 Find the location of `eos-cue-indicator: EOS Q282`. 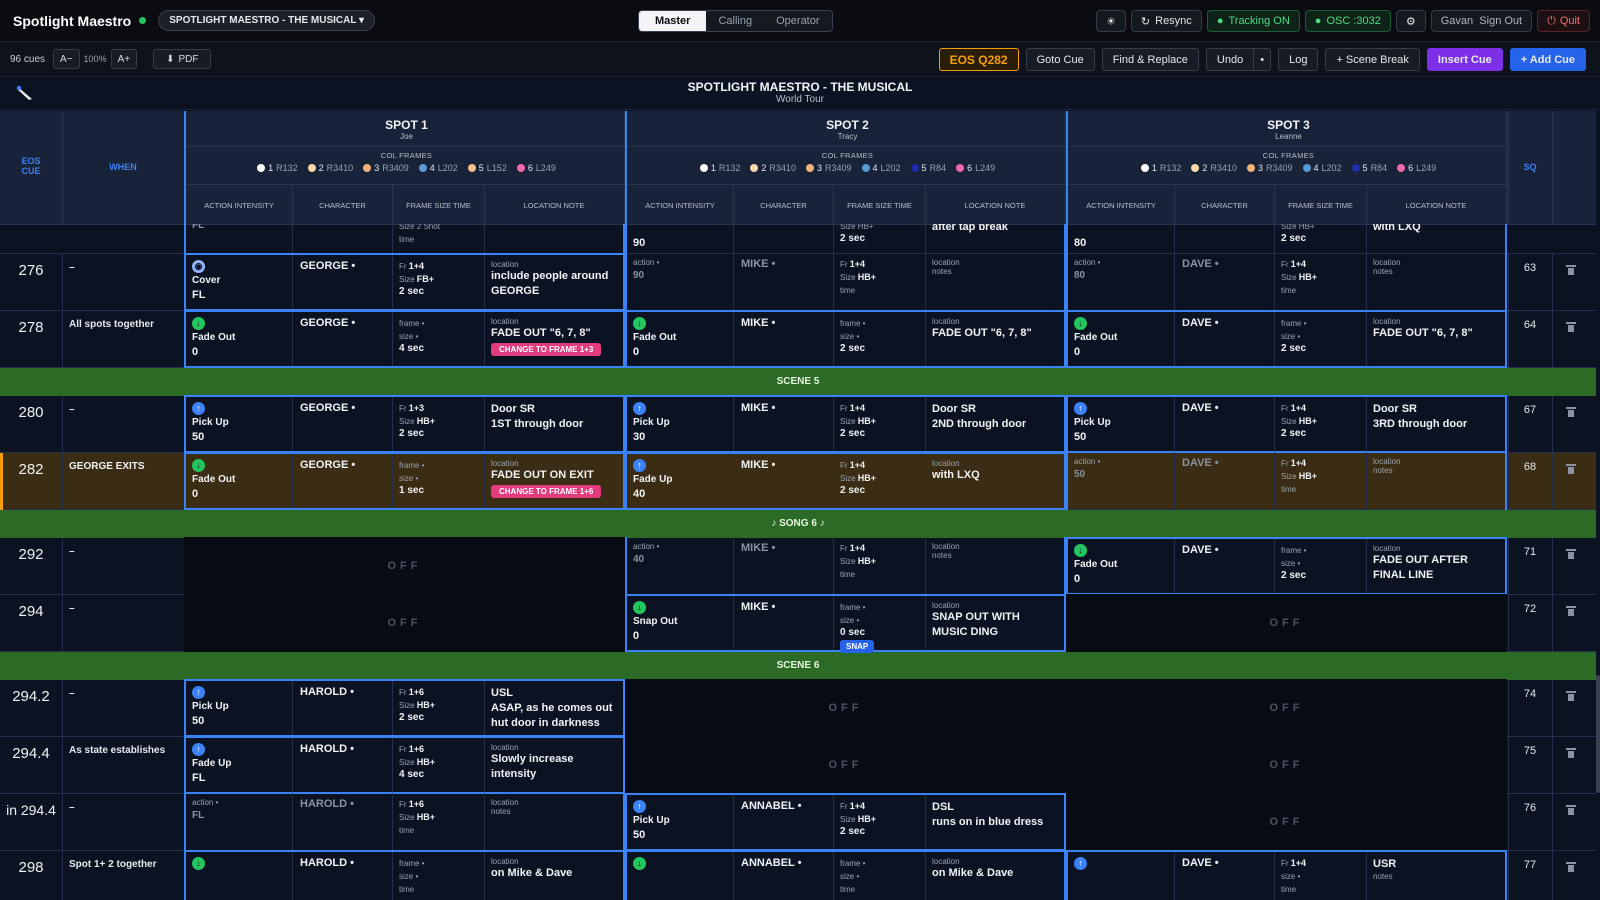

eos-cue-indicator: EOS Q282 is located at coordinates (978, 59).